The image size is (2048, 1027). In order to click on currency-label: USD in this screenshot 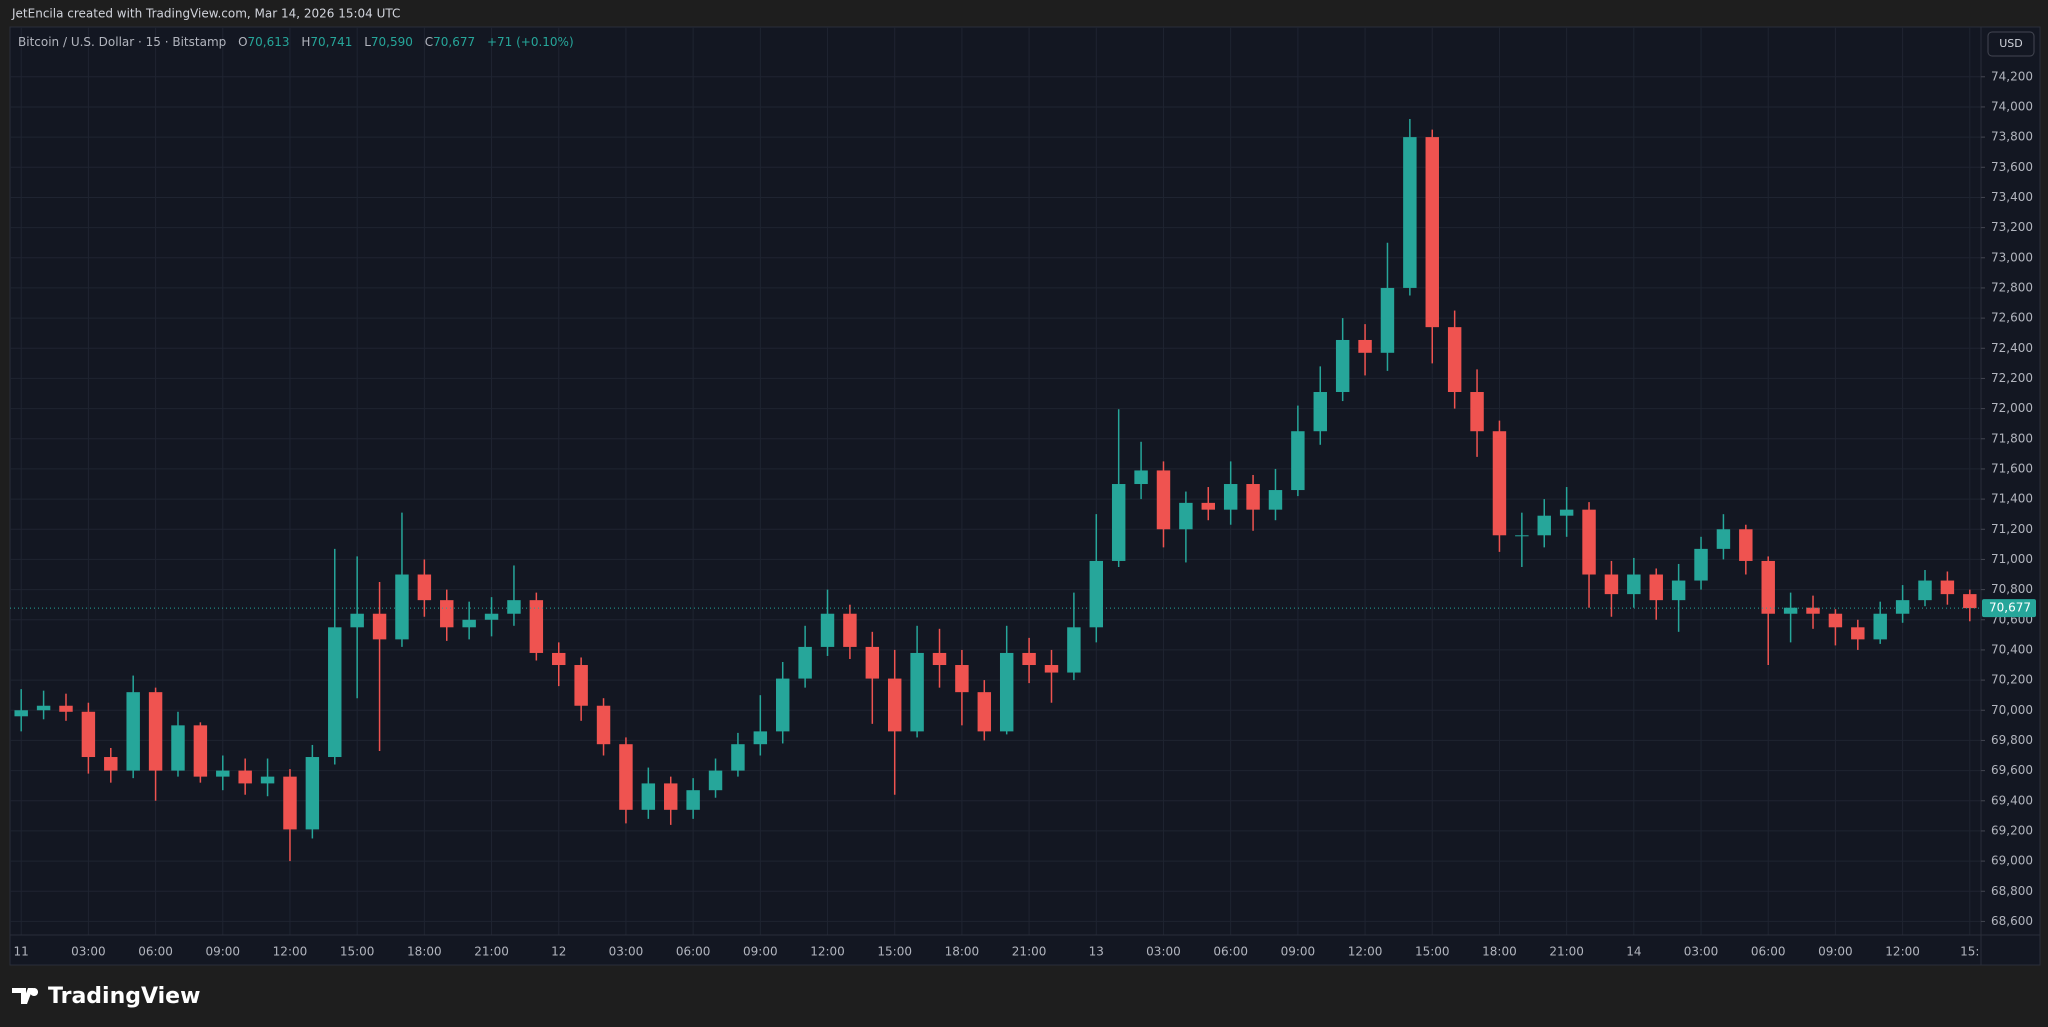, I will do `click(2011, 43)`.